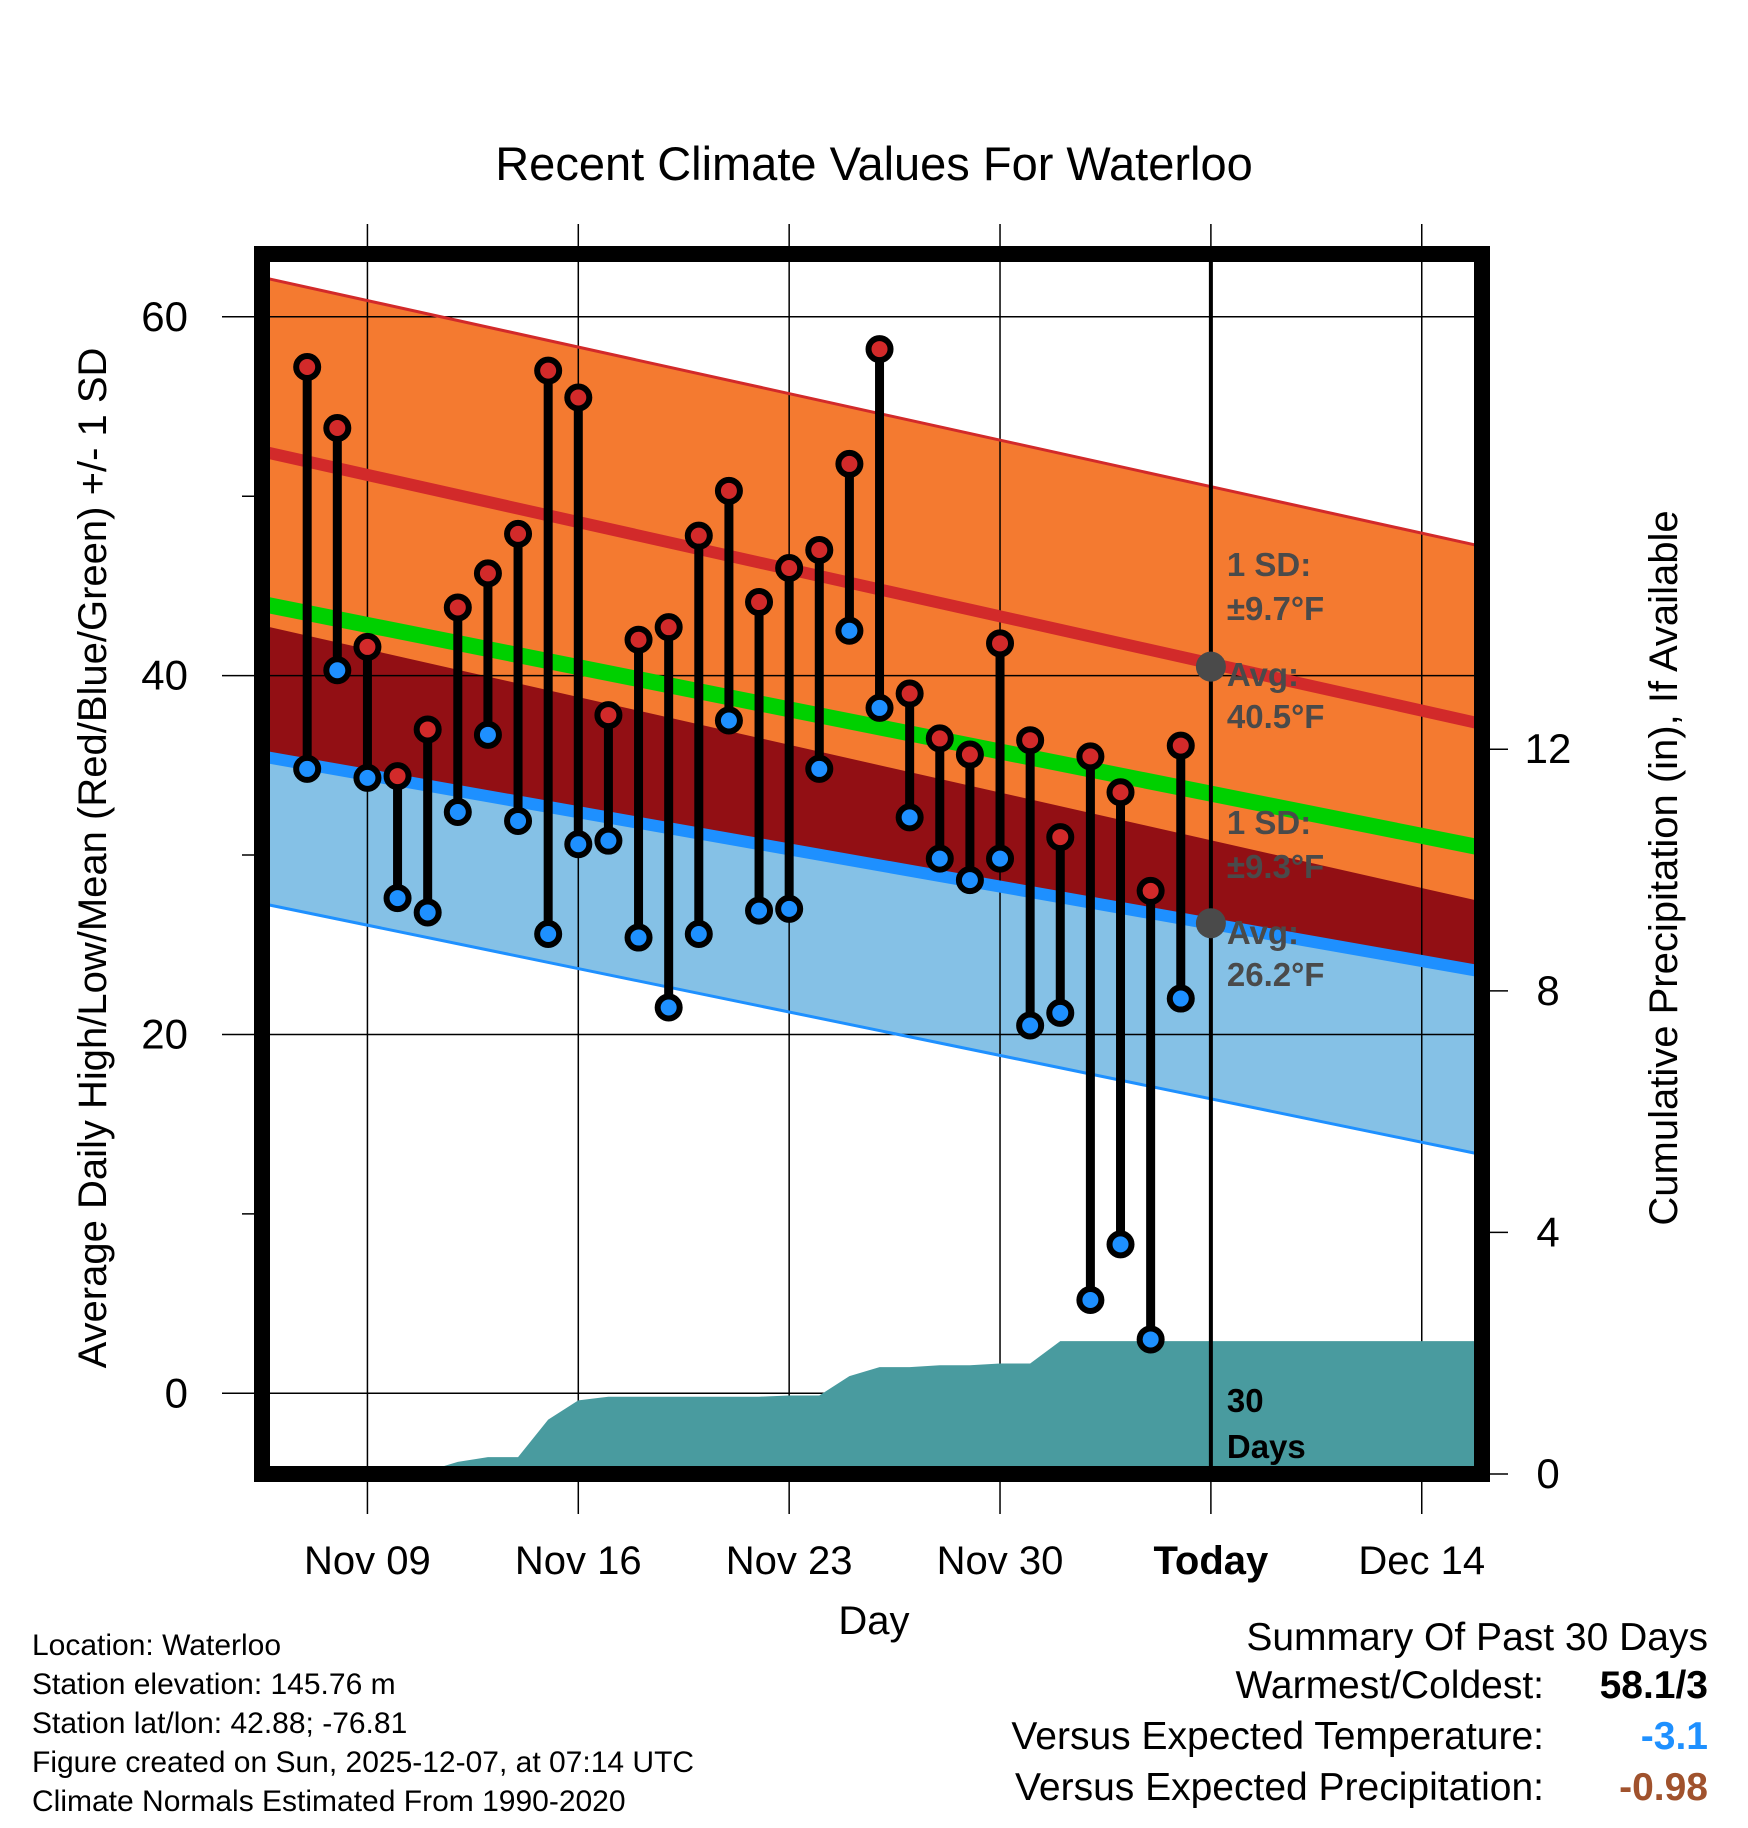  I want to click on y-right-tick-label: 4, so click(1547, 1231).